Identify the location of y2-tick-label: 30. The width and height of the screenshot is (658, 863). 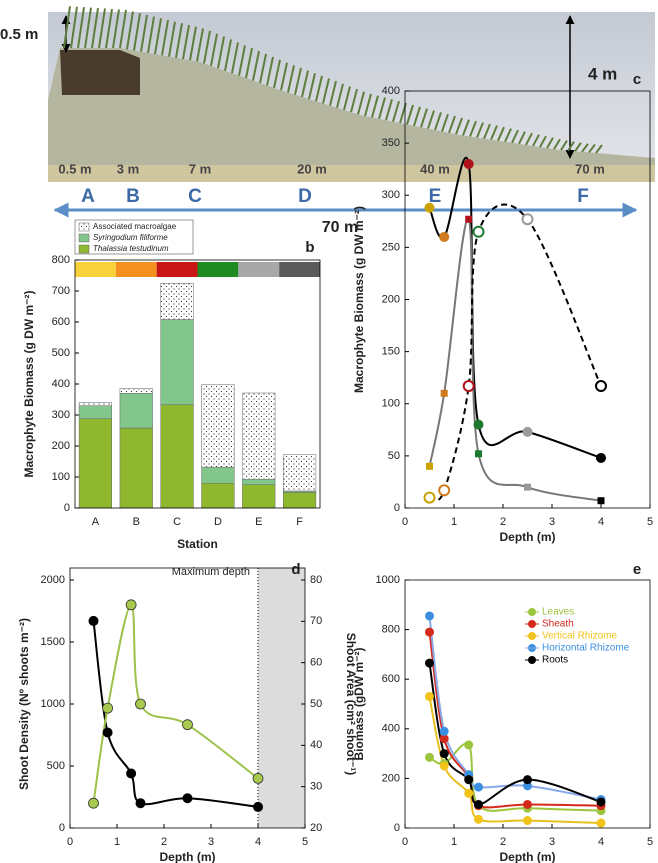
(316, 787).